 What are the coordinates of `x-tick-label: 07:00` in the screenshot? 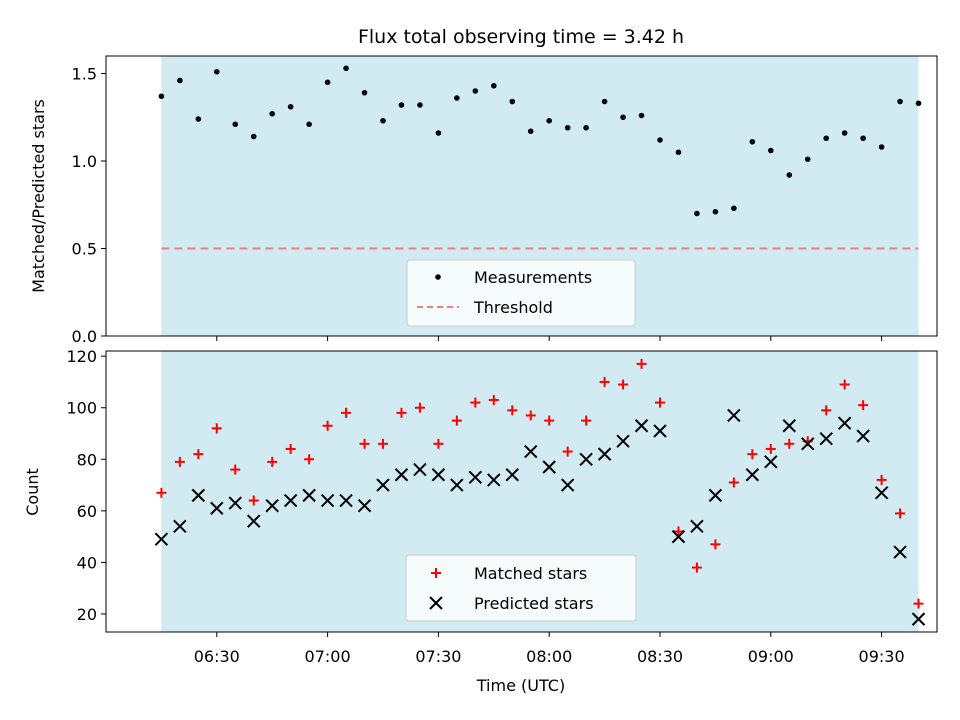 It's located at (328, 656).